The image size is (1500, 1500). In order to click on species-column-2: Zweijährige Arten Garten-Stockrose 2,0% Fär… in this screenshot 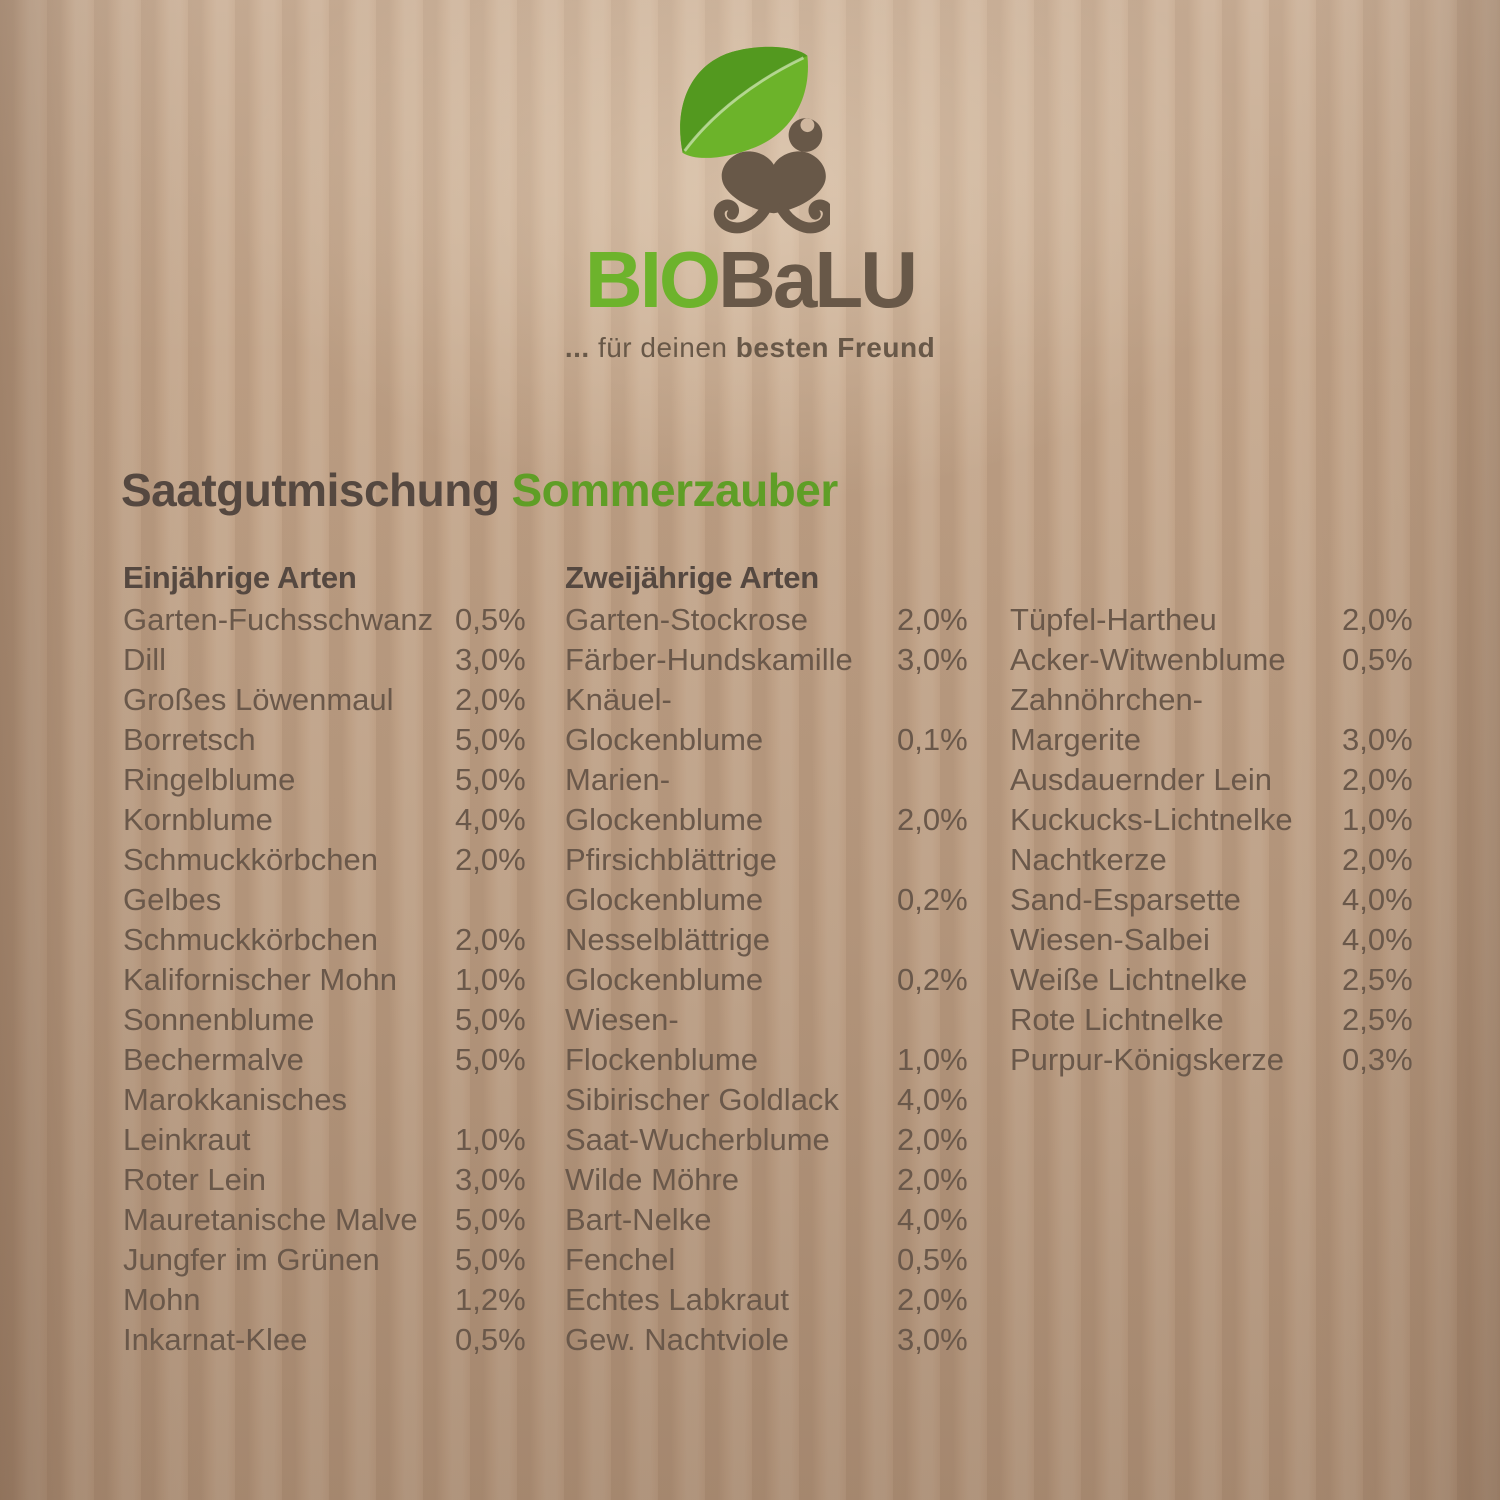, I will do `click(767, 958)`.